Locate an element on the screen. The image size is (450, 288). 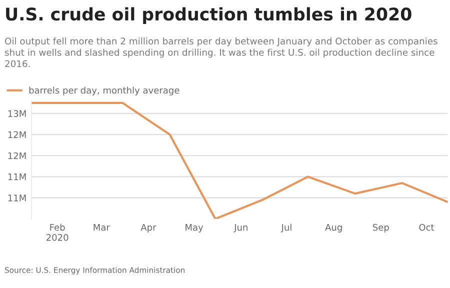
x-tick-label: Feb 2020 is located at coordinates (57, 232).